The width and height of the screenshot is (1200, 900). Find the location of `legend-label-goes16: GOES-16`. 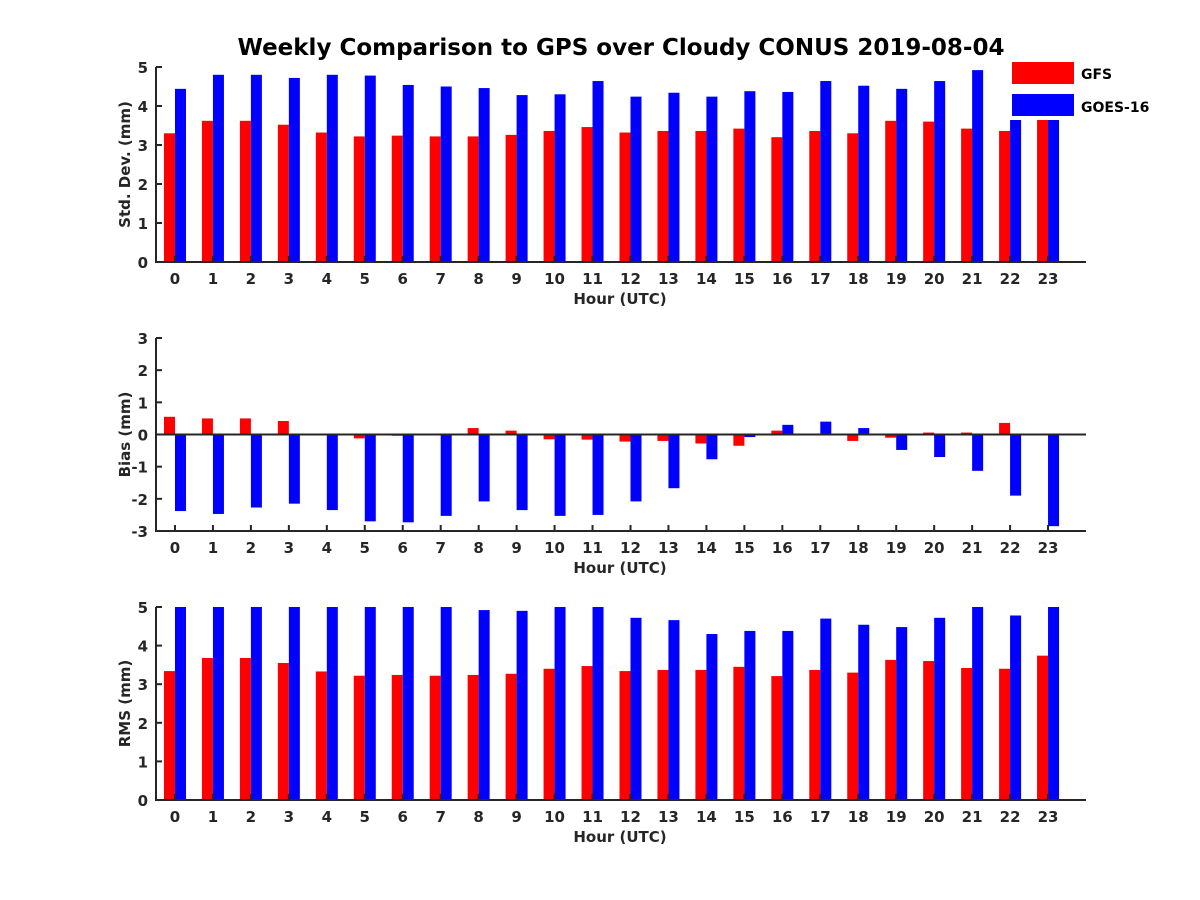

legend-label-goes16: GOES-16 is located at coordinates (1115, 108).